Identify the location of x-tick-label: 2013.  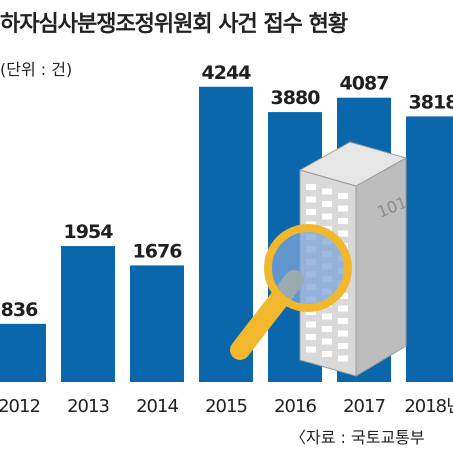
(88, 406).